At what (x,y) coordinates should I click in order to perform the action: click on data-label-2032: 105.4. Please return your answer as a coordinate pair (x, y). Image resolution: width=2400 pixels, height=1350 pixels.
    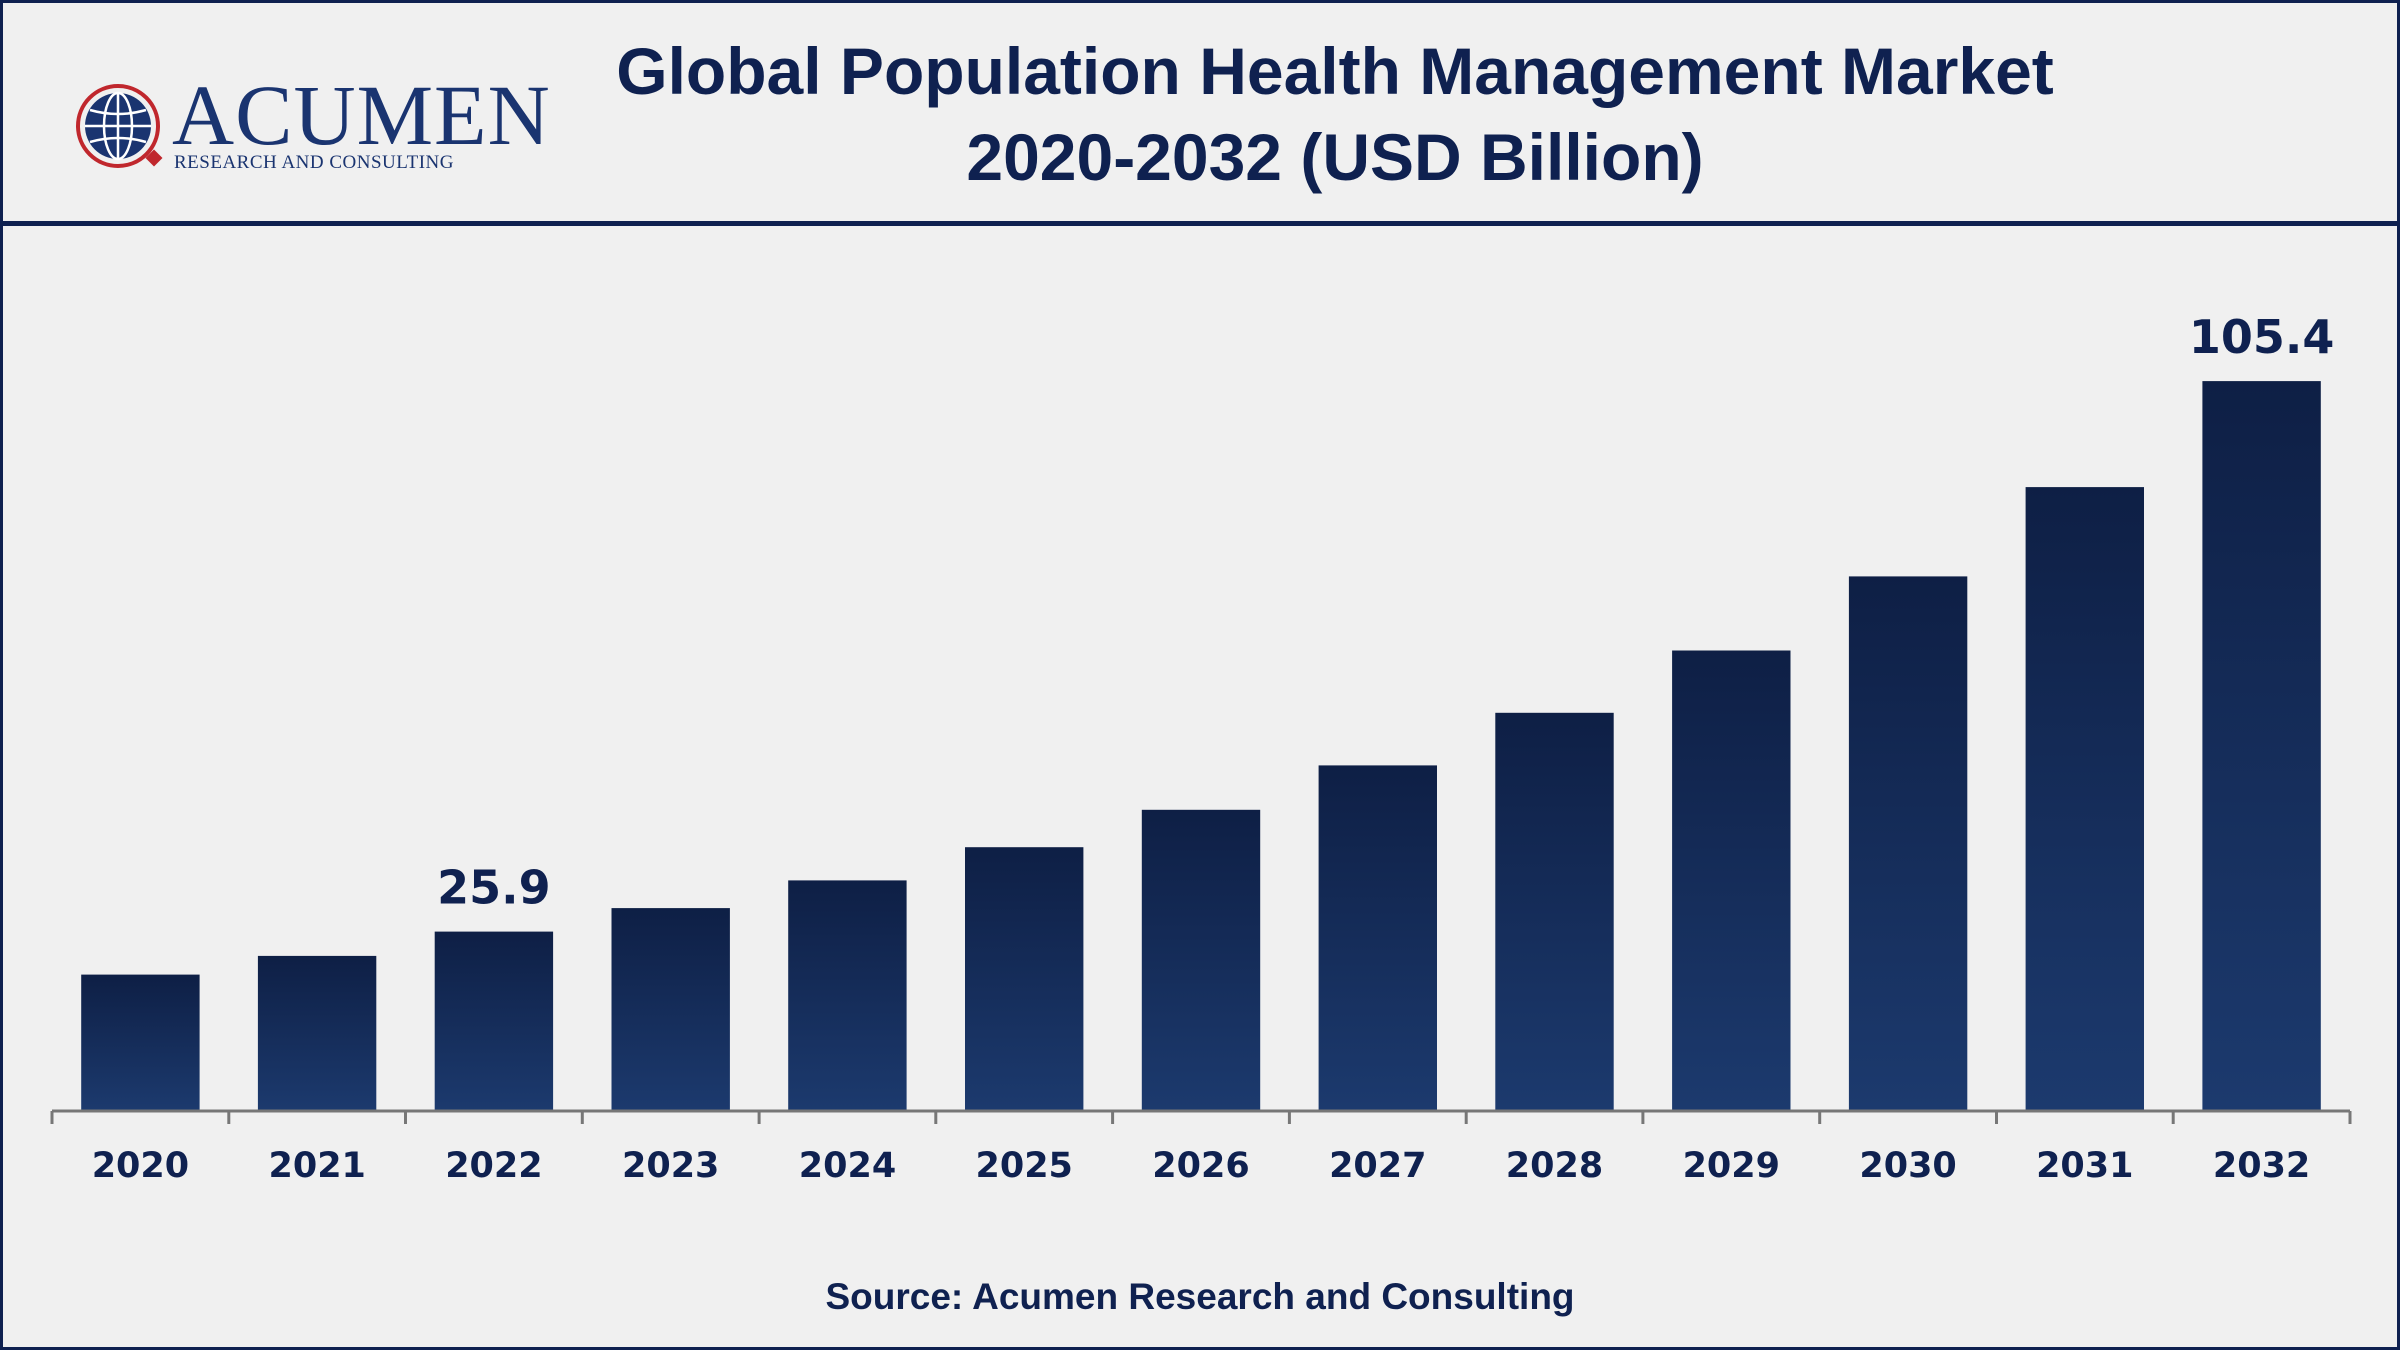
    Looking at the image, I should click on (2262, 337).